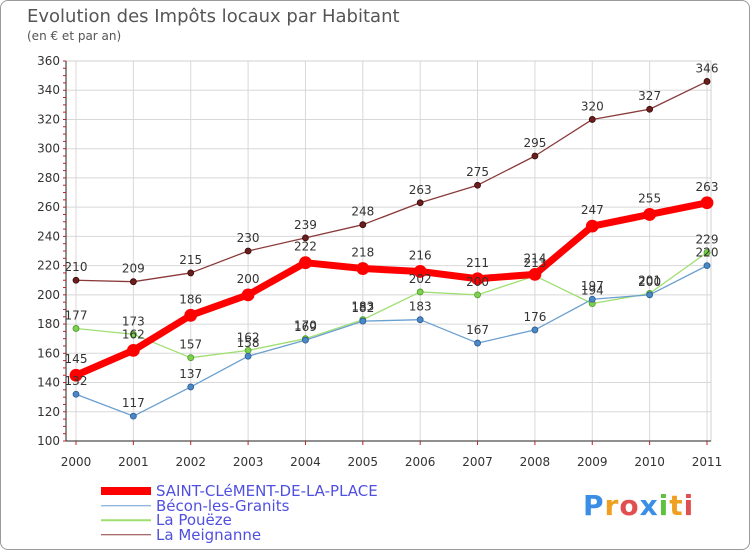 The width and height of the screenshot is (750, 550). I want to click on y-tick-label: 220, so click(48, 266).